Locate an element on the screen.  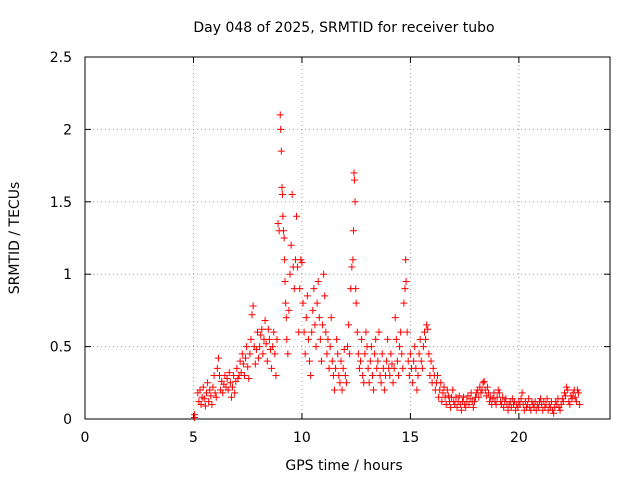
x-tick-label: 20 is located at coordinates (519, 438).